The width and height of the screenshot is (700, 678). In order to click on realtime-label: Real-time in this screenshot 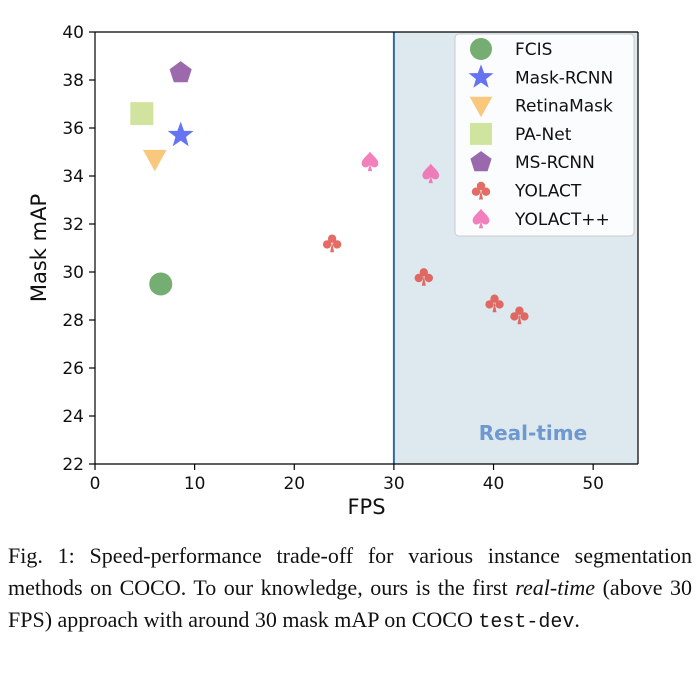, I will do `click(533, 433)`.